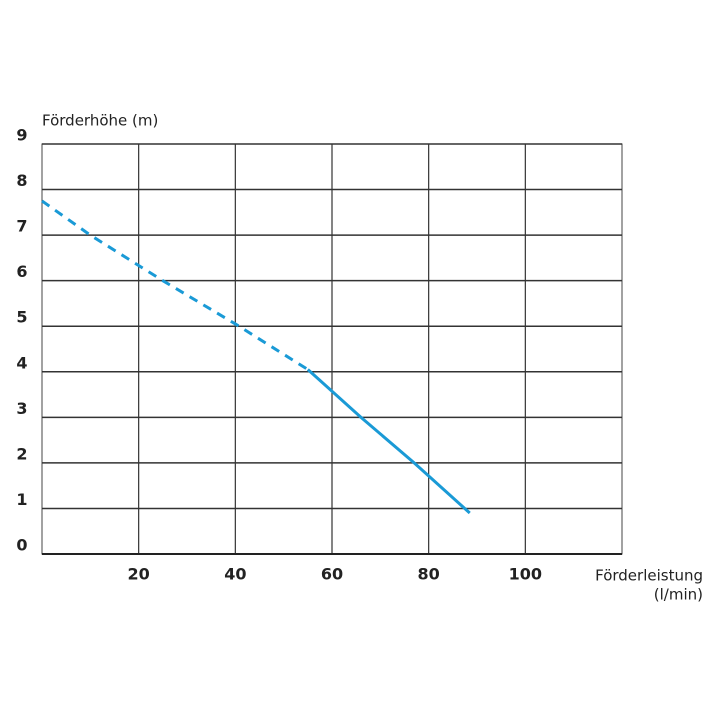 Image resolution: width=720 pixels, height=720 pixels. I want to click on x-axis-label: (l/min), so click(678, 595).